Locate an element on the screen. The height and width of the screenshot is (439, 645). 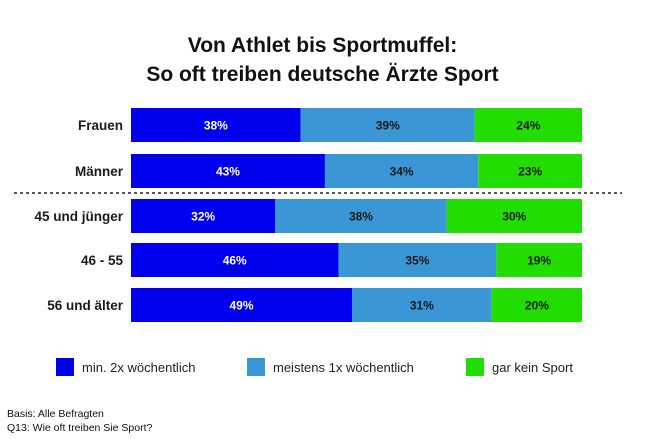
category-label-0: Frauen is located at coordinates (100, 125).